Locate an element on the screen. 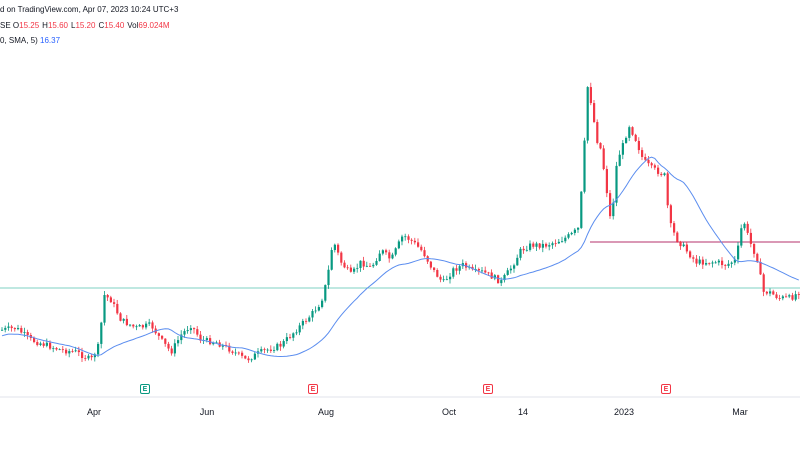  ohlc-value: 15.20 is located at coordinates (85, 25).